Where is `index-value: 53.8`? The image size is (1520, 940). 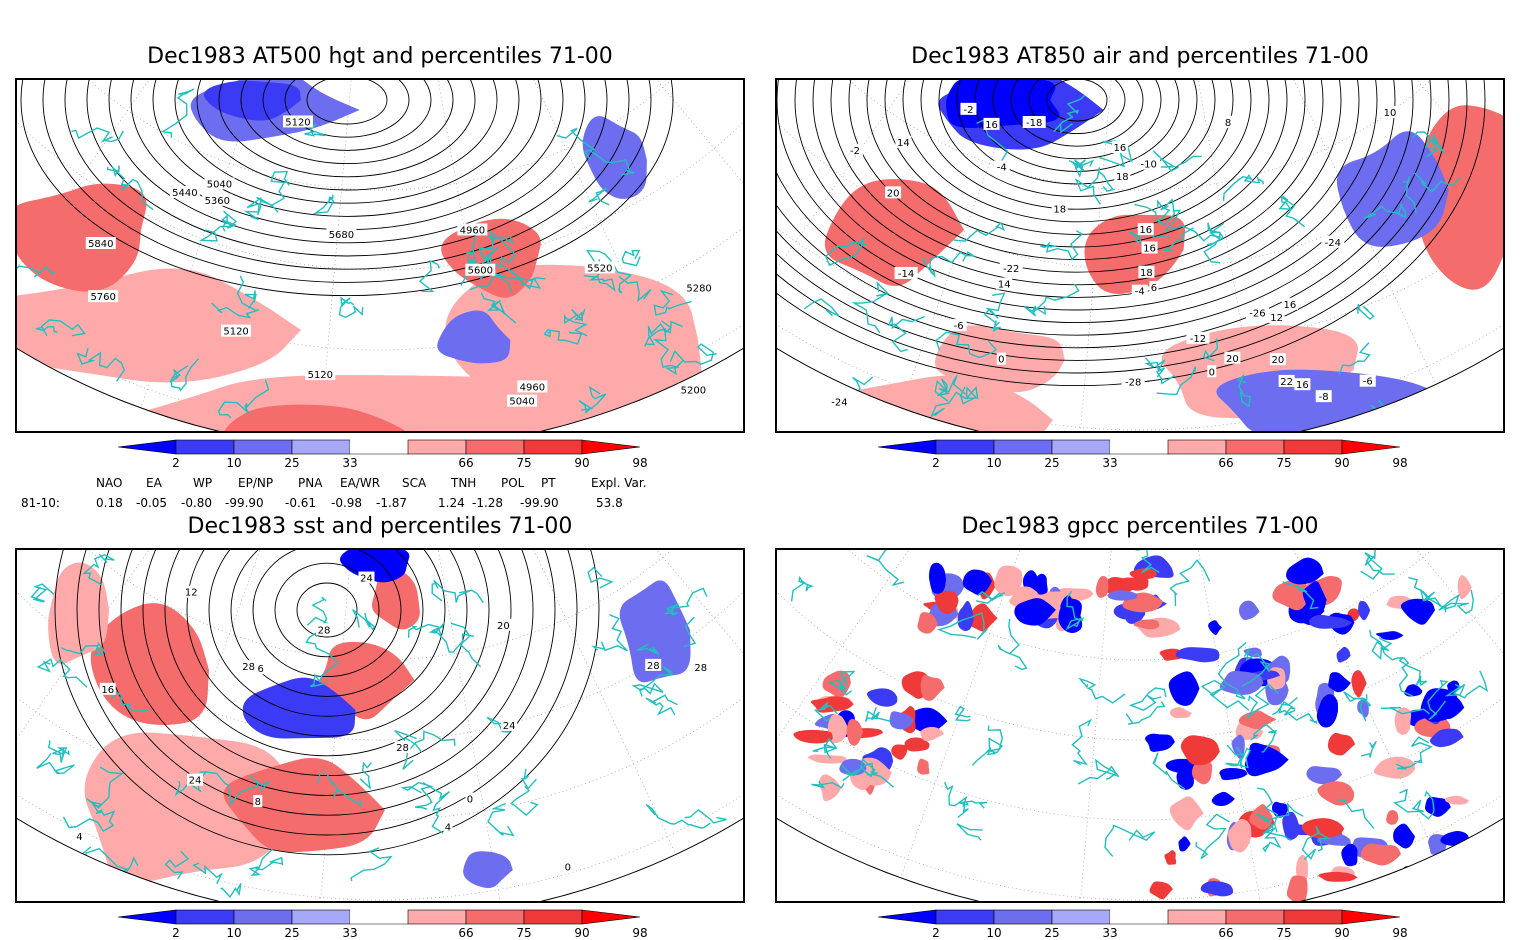
index-value: 53.8 is located at coordinates (609, 503).